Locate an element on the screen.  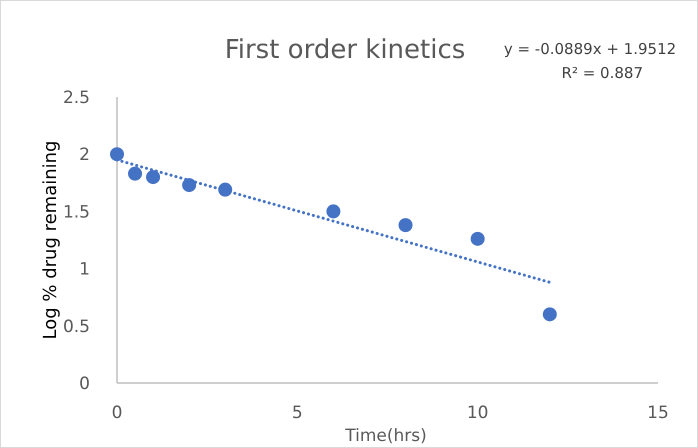
y-tick-label: 0 is located at coordinates (84, 384).